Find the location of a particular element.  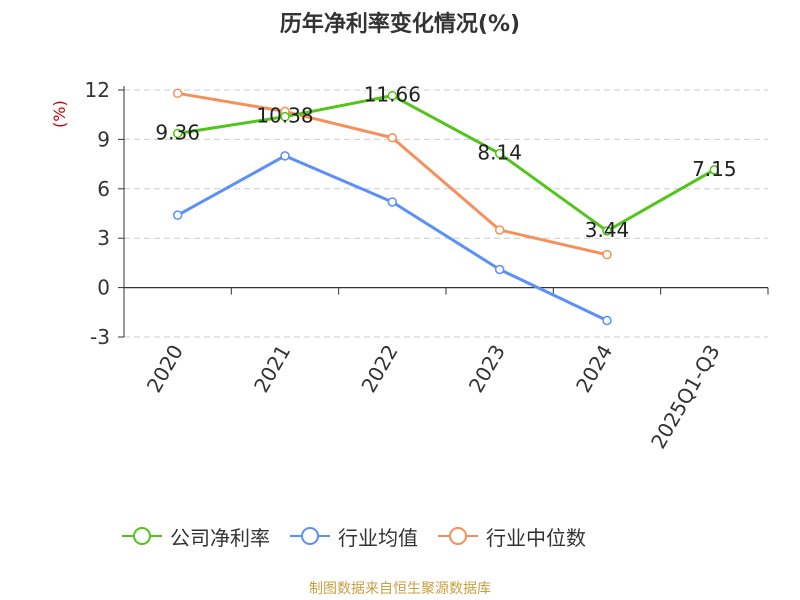

x-tick-label: 2025Q1-Q3 is located at coordinates (685, 397).